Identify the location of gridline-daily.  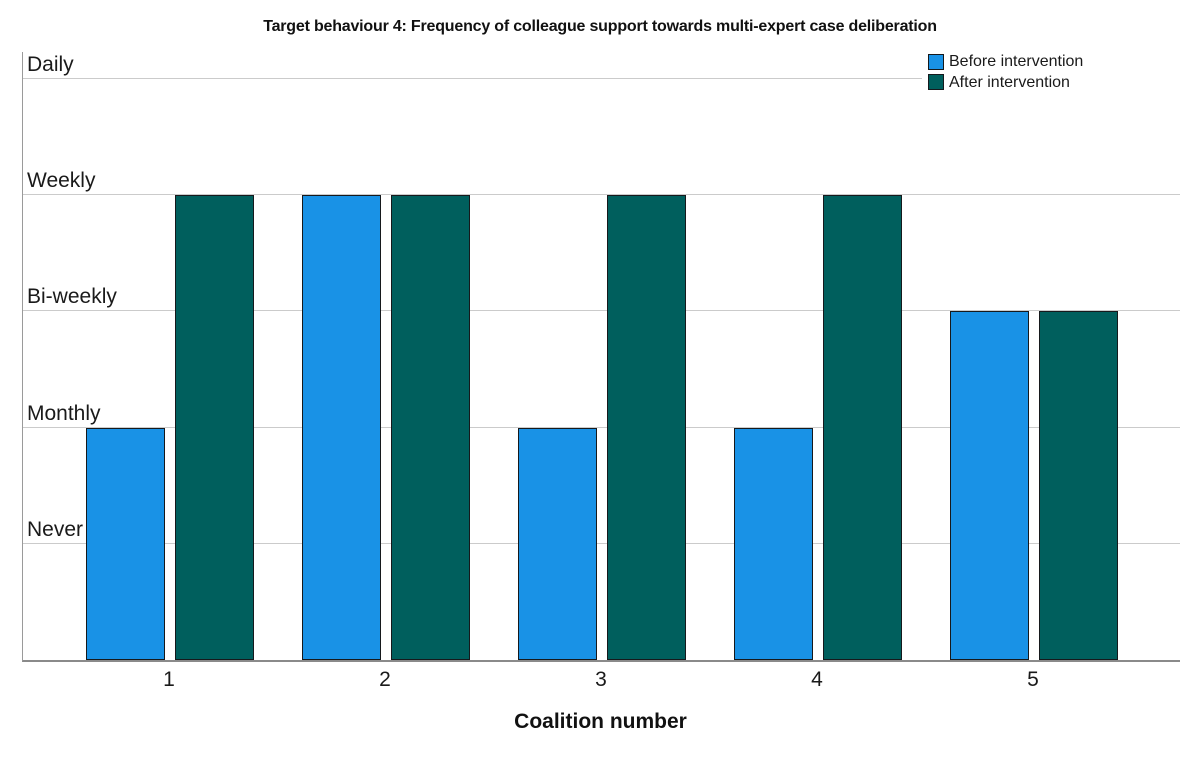
(601, 78).